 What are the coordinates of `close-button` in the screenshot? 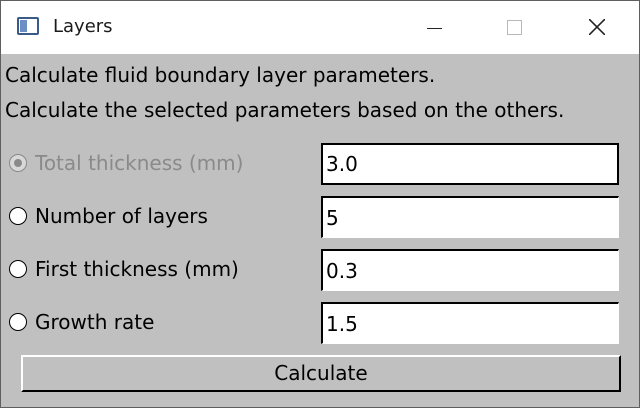 It's located at (597, 27).